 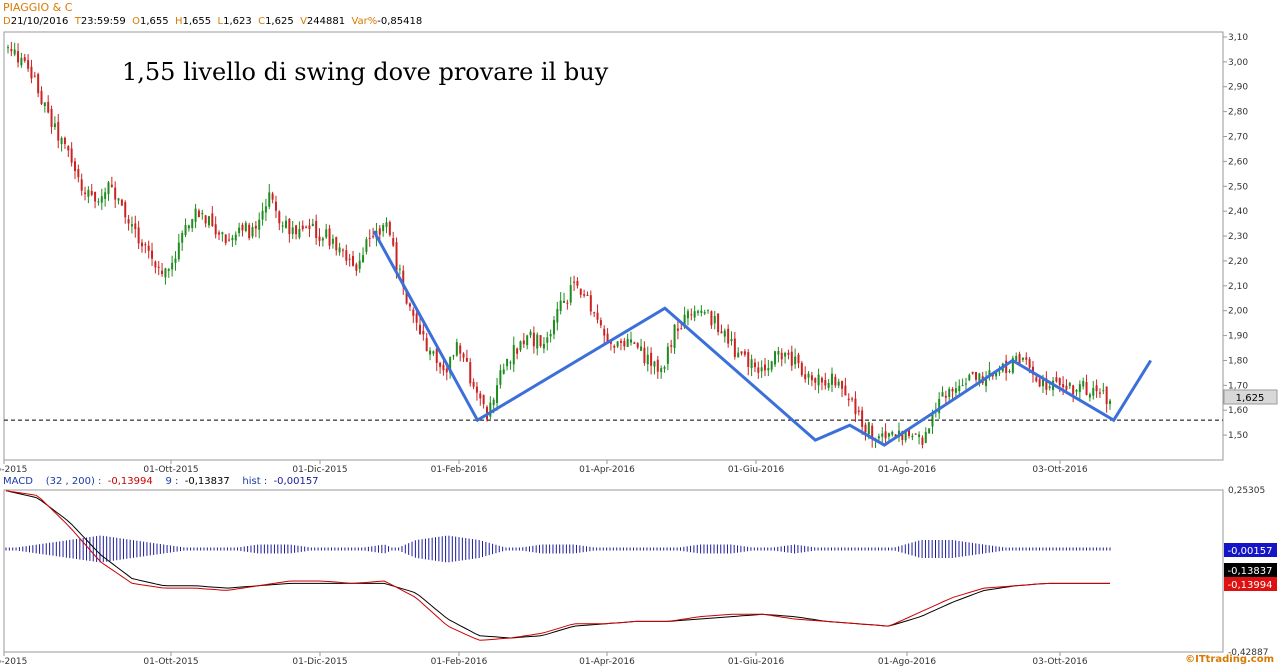 I want to click on price-y-tick: 2,90, so click(x=1238, y=88).